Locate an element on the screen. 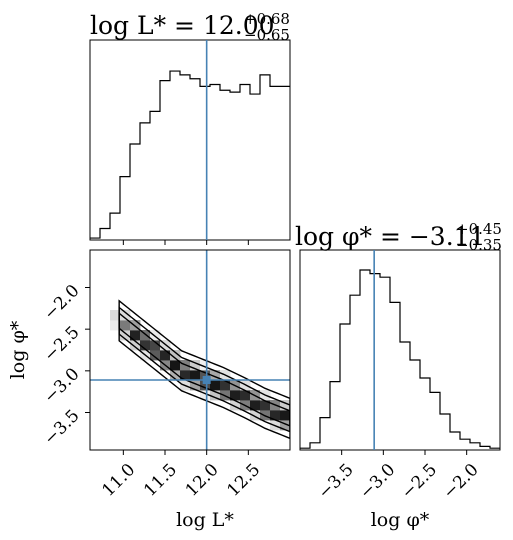 The height and width of the screenshot is (540, 513). x-tick-label: 12.0 is located at coordinates (202, 480).